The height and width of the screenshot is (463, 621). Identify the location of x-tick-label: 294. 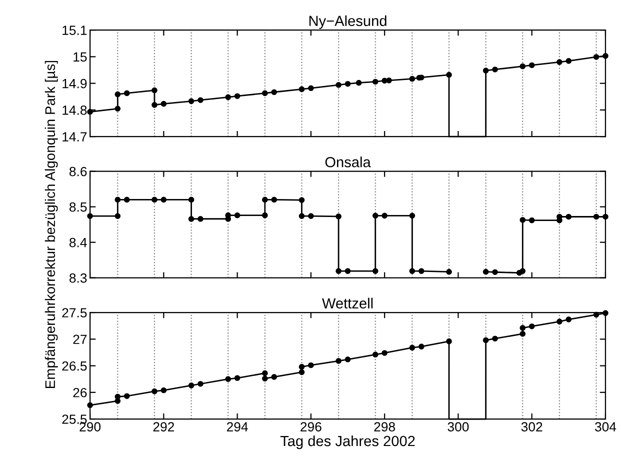
(237, 427).